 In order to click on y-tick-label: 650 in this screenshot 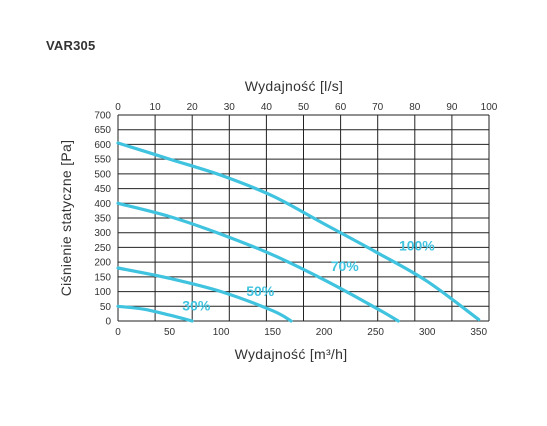, I will do `click(102, 130)`.